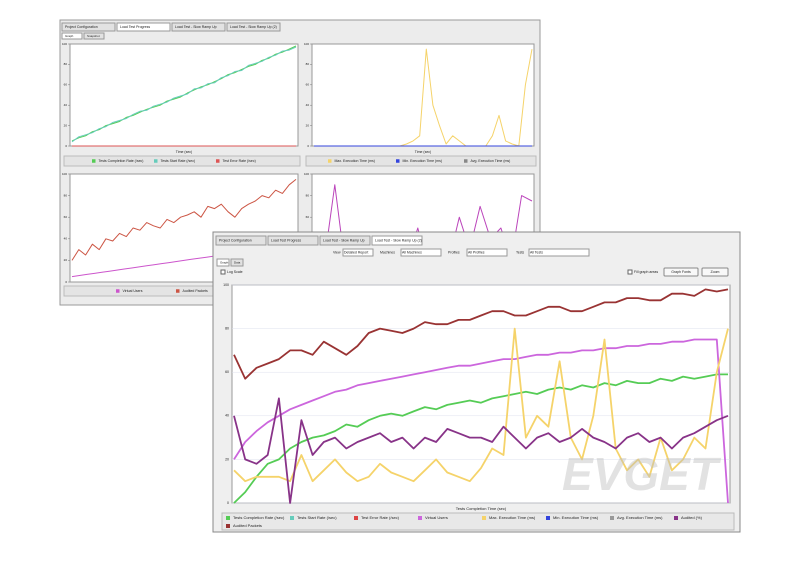 The image size is (808, 564). What do you see at coordinates (520, 252) in the screenshot?
I see `toolbar-label: Tests` at bounding box center [520, 252].